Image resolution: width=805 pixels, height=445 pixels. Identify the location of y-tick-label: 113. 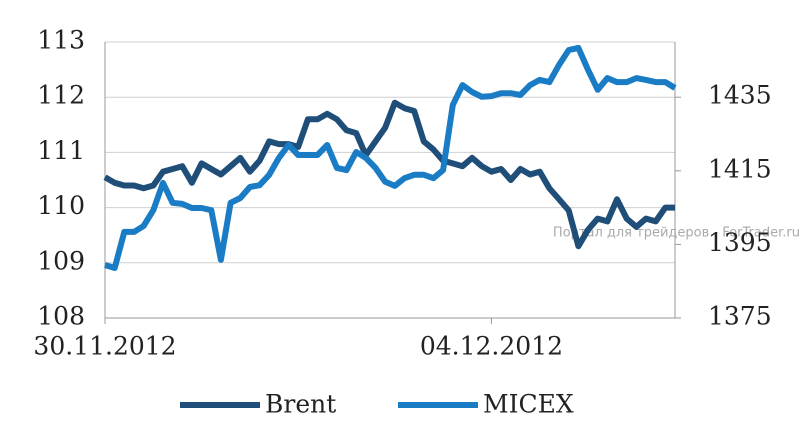
(61, 40).